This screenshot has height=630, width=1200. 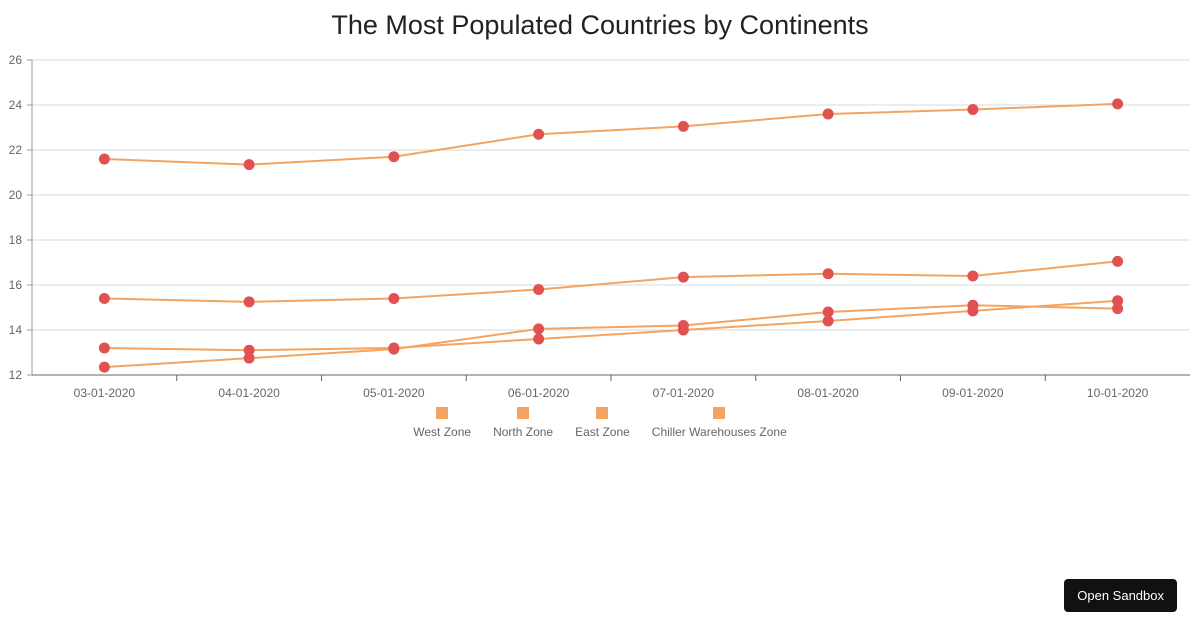 What do you see at coordinates (16, 240) in the screenshot?
I see `y-tick-label: 18` at bounding box center [16, 240].